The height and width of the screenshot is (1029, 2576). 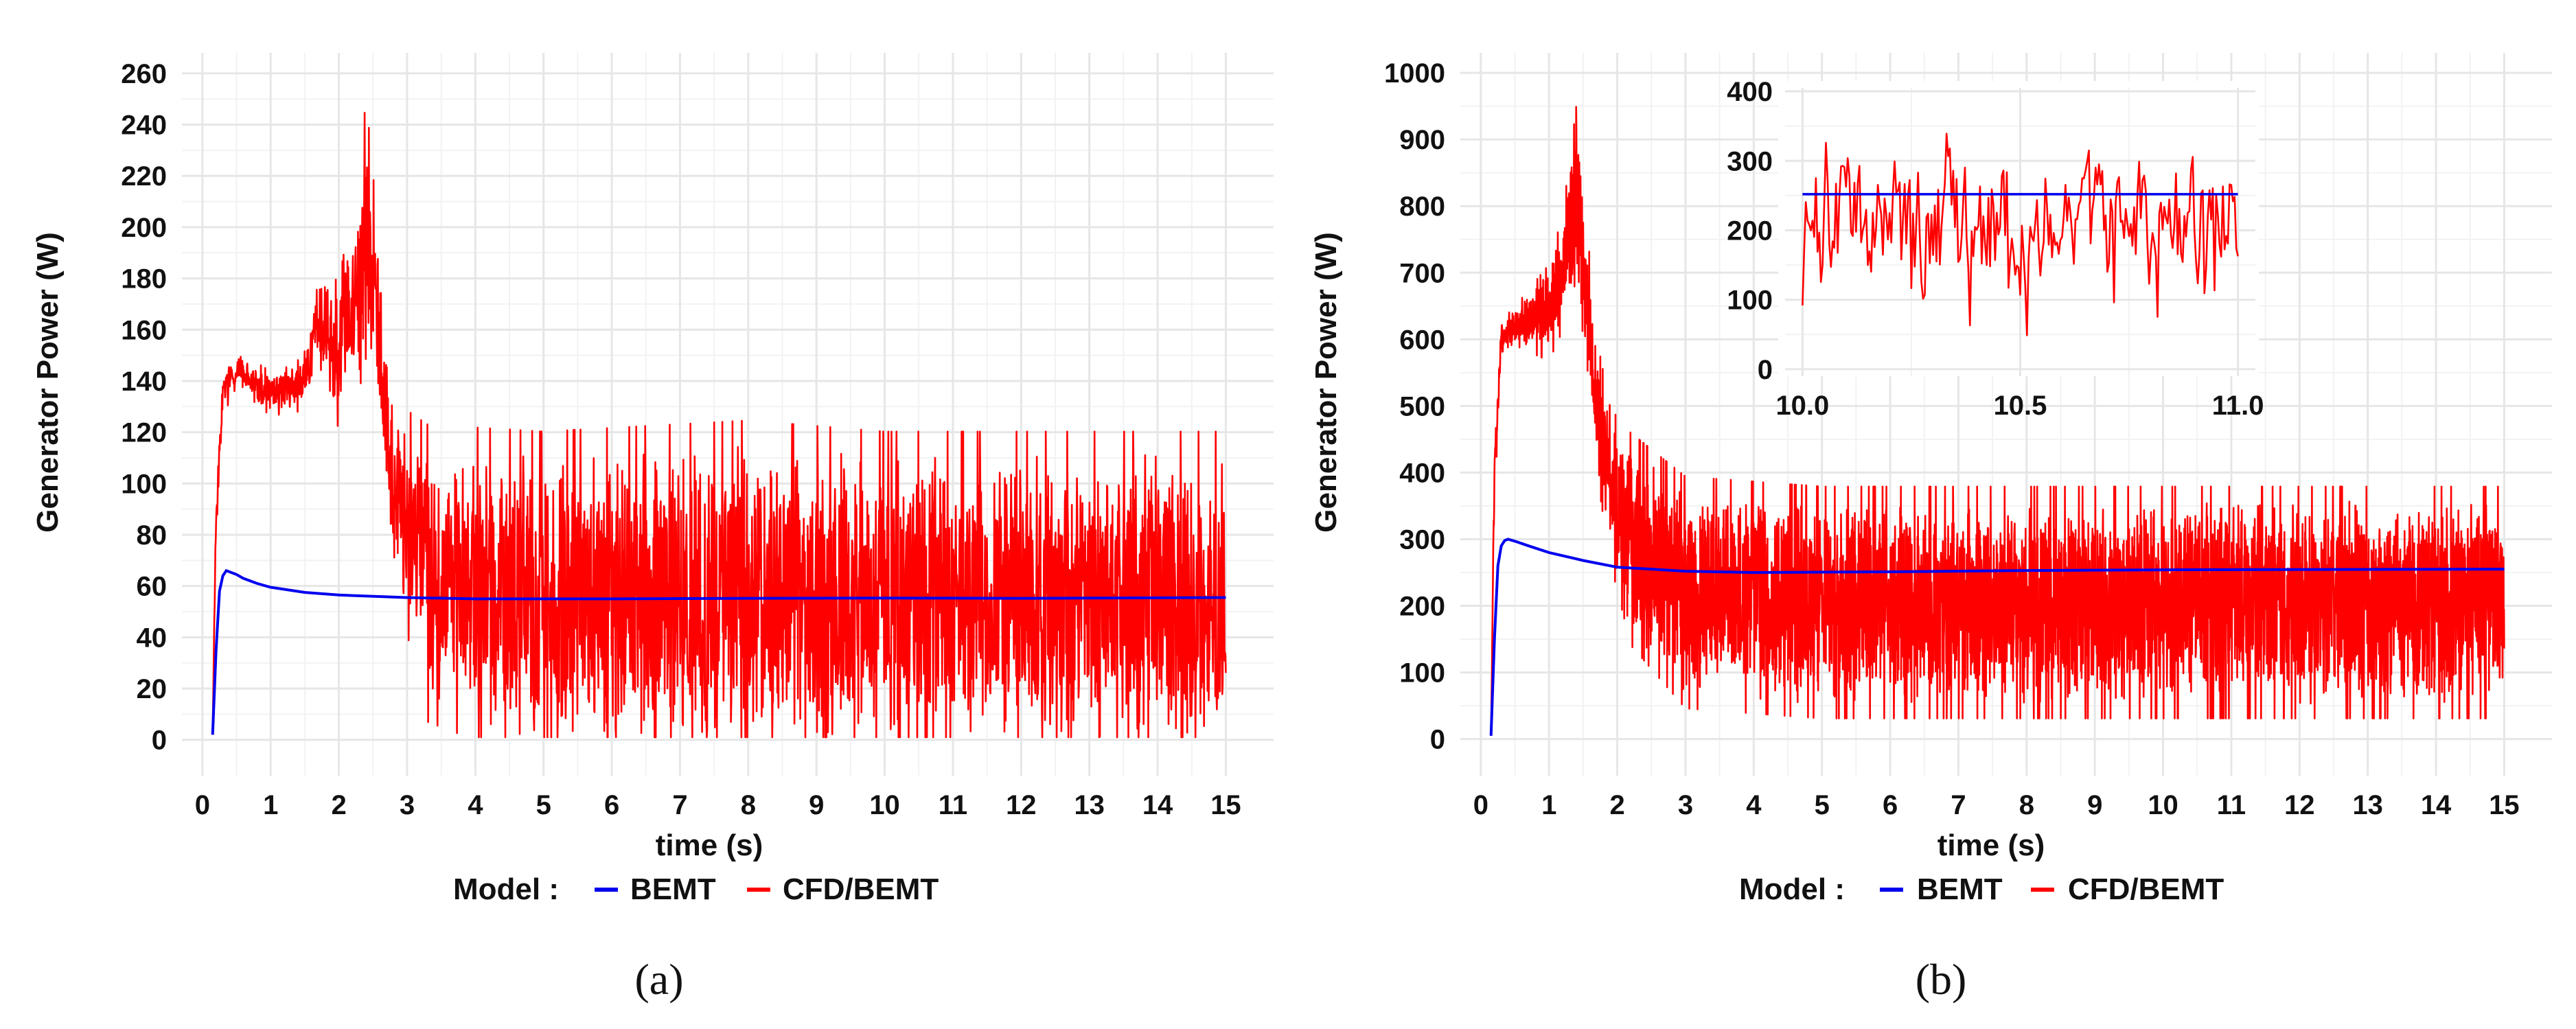 I want to click on chart-a-x-tick-label: 7, so click(x=679, y=805).